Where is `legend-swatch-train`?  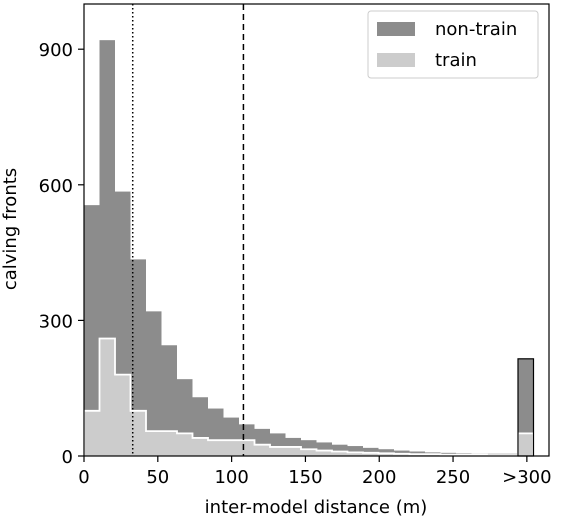
legend-swatch-train is located at coordinates (396, 60).